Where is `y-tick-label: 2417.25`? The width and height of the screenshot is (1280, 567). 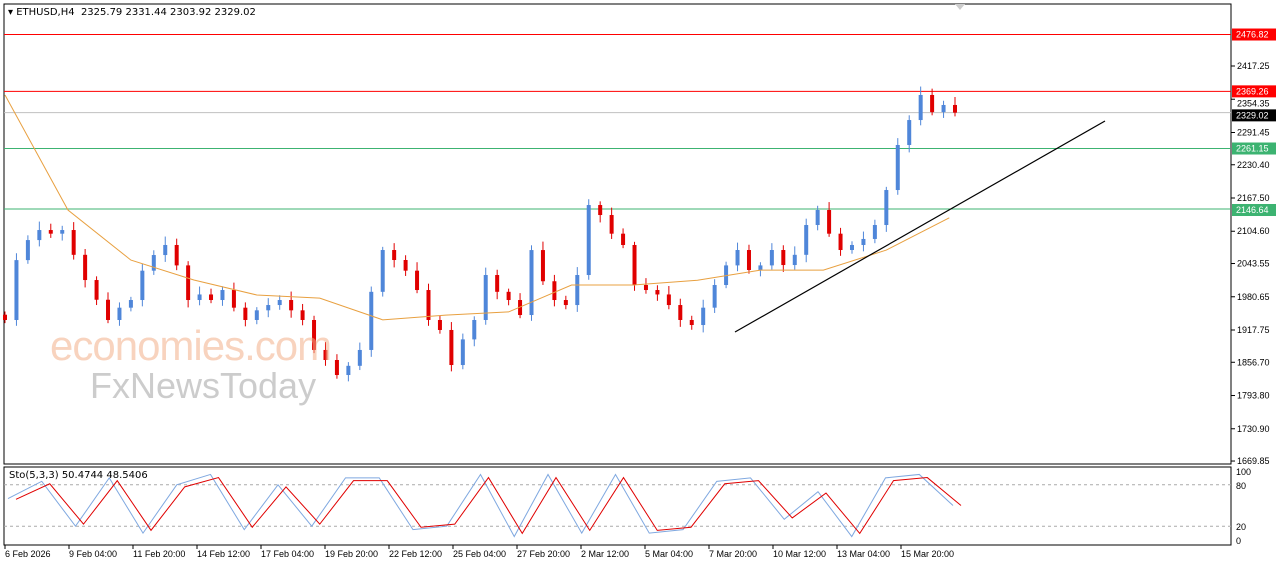 y-tick-label: 2417.25 is located at coordinates (1253, 66).